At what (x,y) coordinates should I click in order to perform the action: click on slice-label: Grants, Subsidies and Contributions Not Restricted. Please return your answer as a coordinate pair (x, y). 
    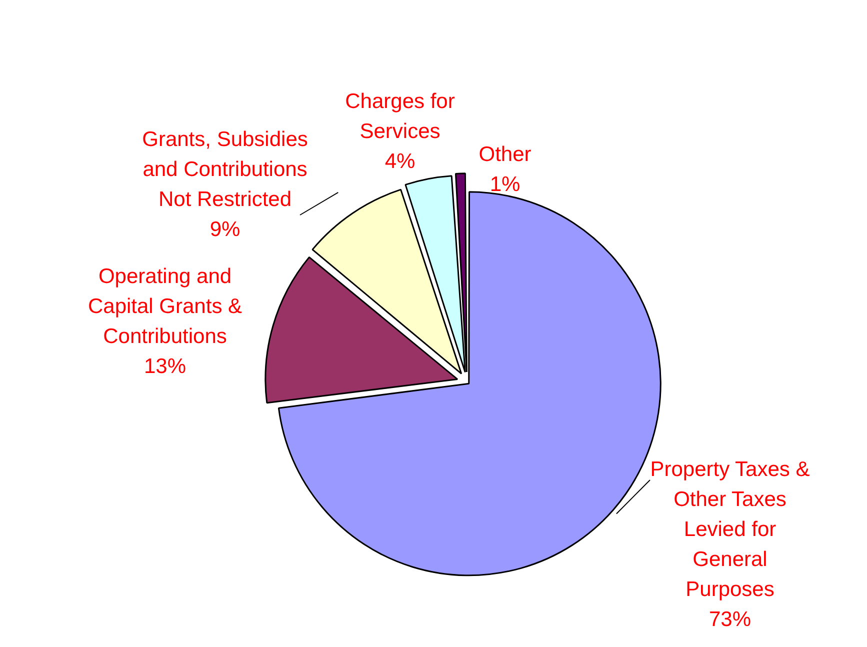
    Looking at the image, I should click on (225, 169).